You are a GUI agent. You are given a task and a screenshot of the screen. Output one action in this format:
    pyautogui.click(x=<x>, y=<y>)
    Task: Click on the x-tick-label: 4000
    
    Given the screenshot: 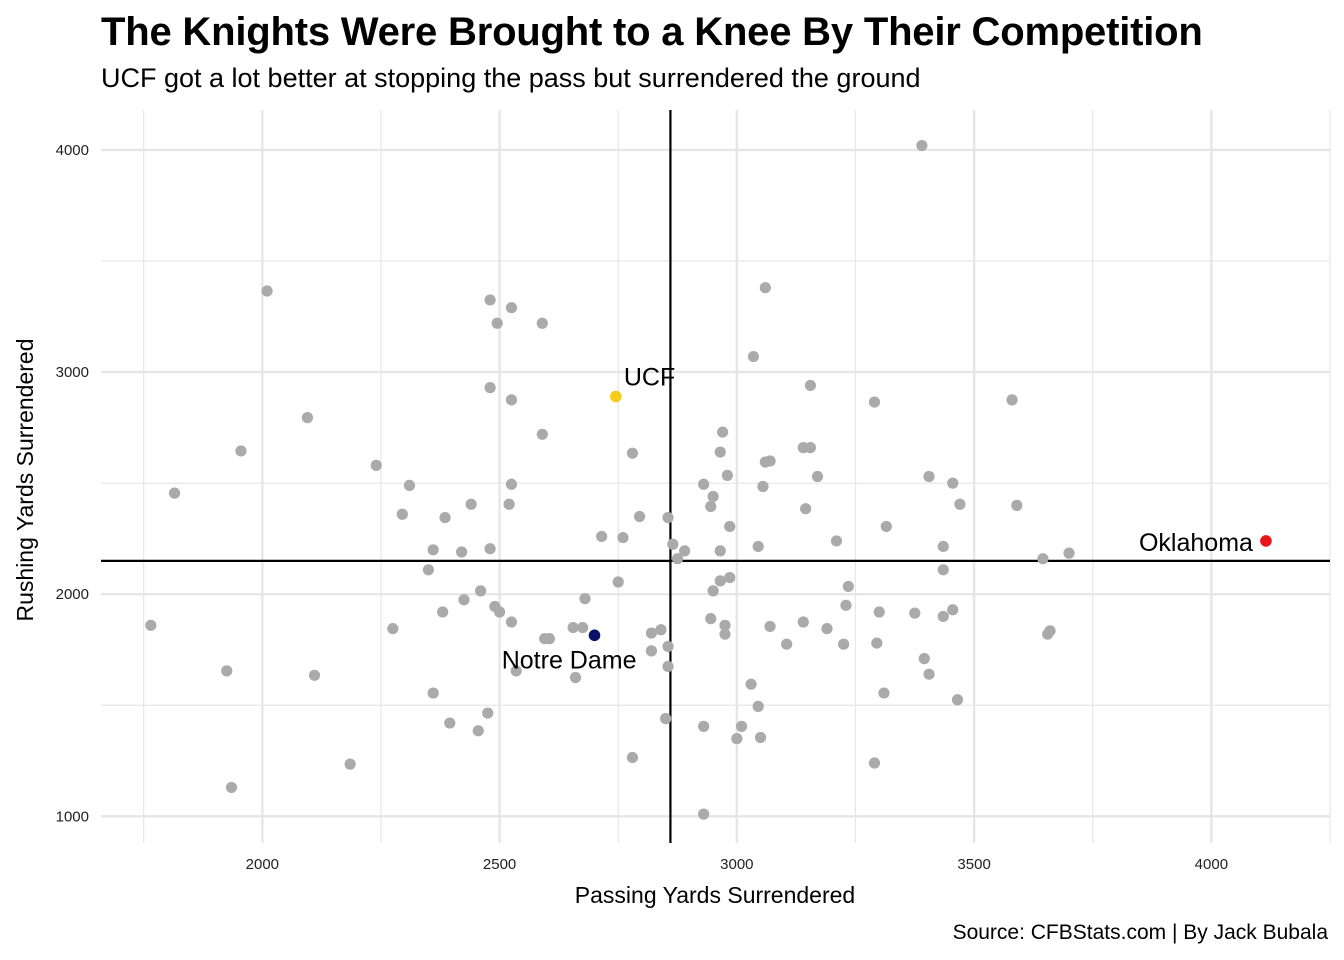 What is the action you would take?
    pyautogui.click(x=1211, y=864)
    